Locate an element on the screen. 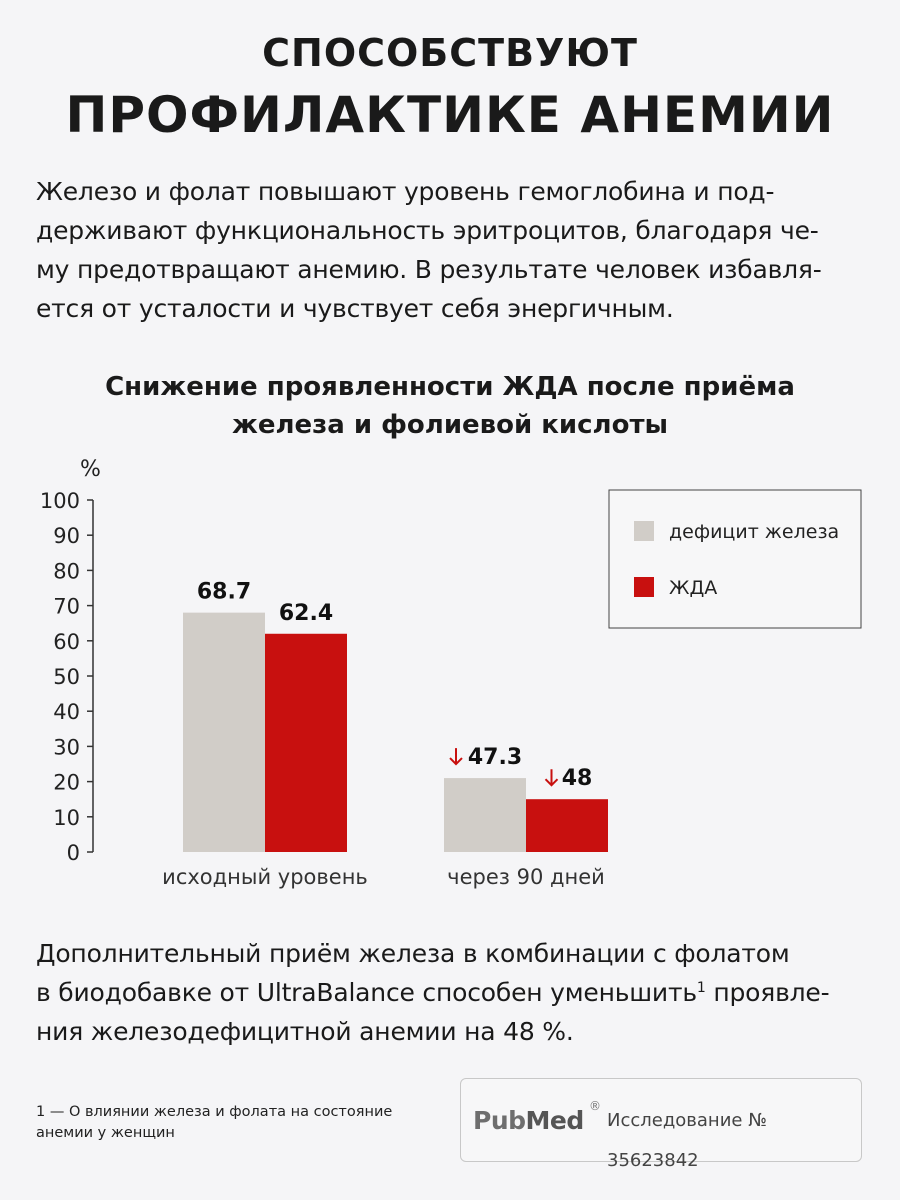  legend-label: ЖДА is located at coordinates (693, 588).